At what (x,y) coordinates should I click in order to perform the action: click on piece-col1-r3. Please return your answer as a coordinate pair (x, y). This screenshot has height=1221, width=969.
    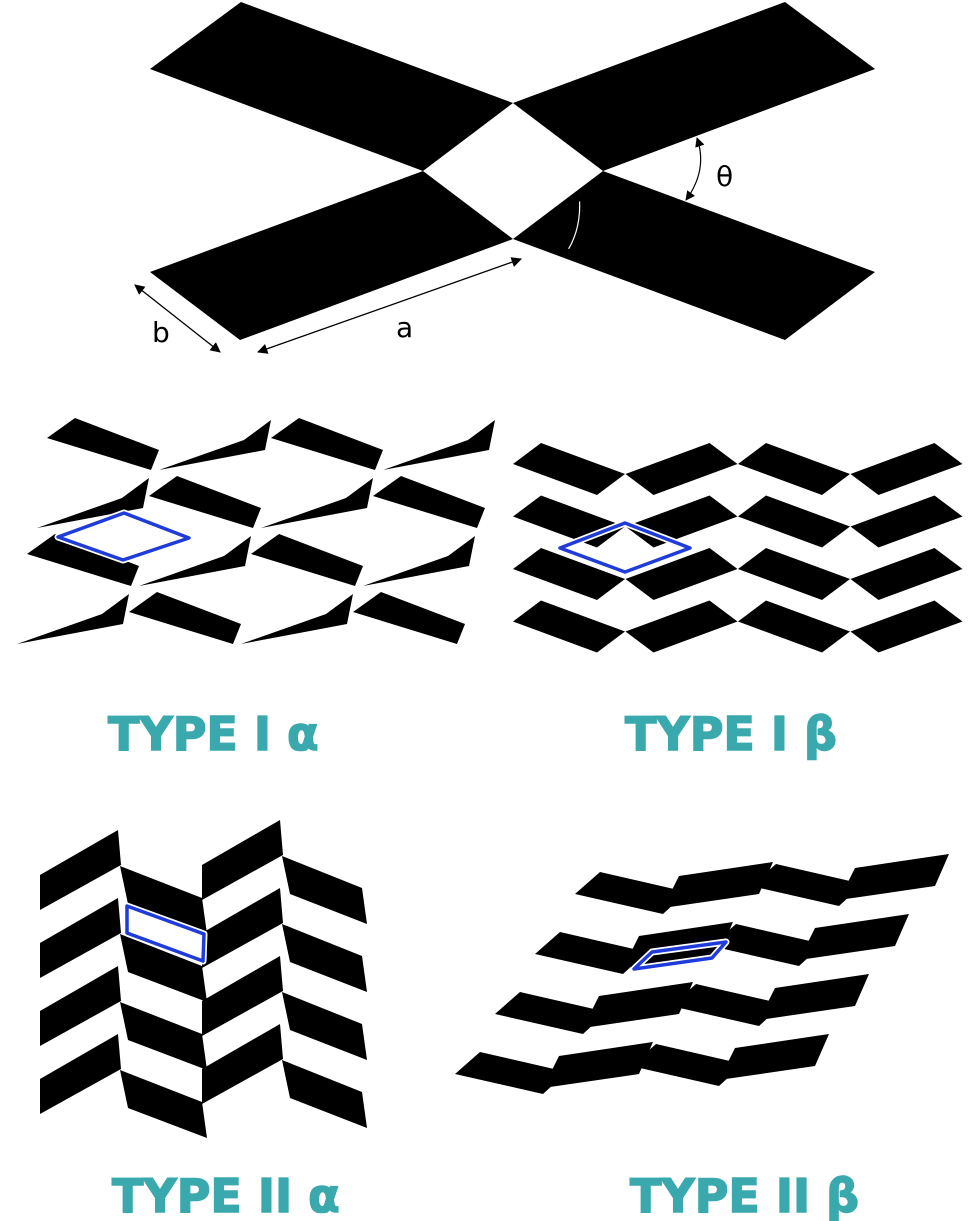
    Looking at the image, I should click on (163, 1104).